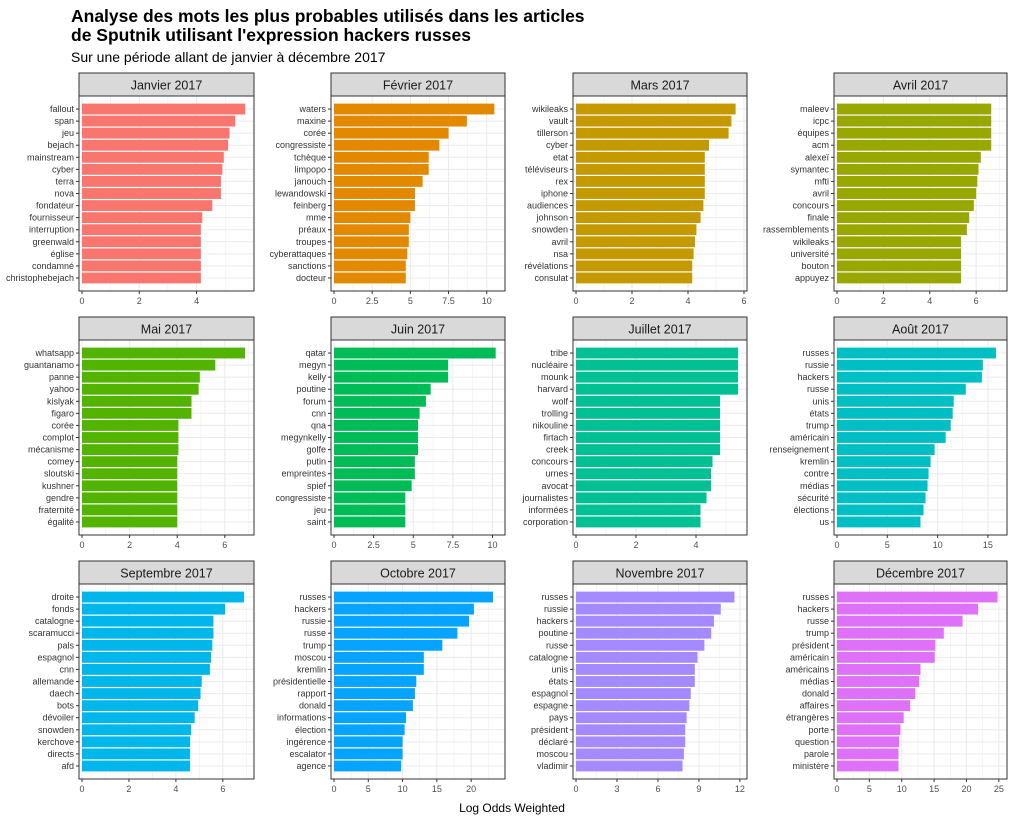  What do you see at coordinates (552, 766) in the screenshot?
I see `y-tick-label: vladimir` at bounding box center [552, 766].